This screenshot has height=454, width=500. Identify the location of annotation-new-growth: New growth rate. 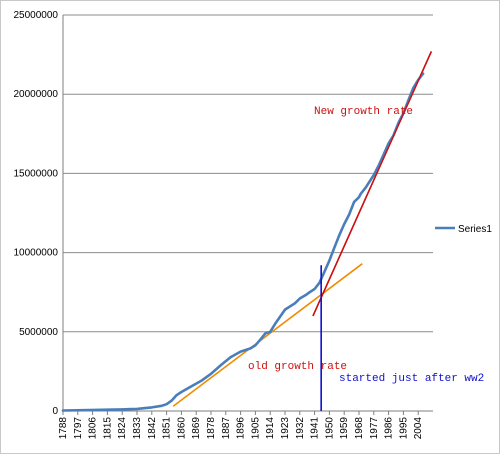
(363, 112).